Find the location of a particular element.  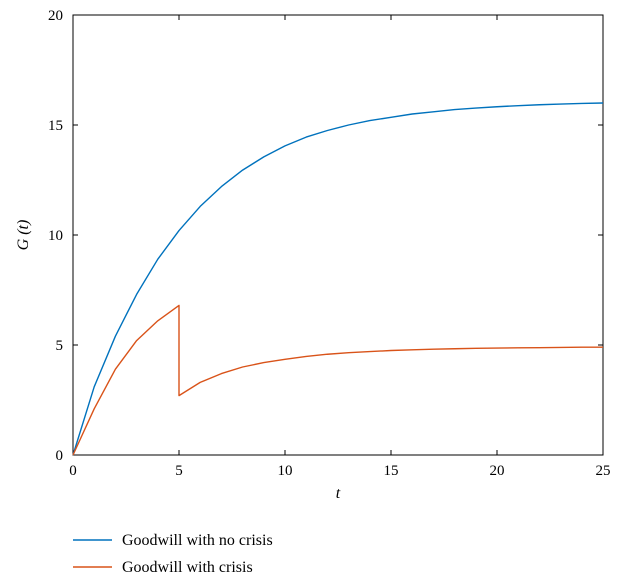

y-tick-label: 20 is located at coordinates (55, 16).